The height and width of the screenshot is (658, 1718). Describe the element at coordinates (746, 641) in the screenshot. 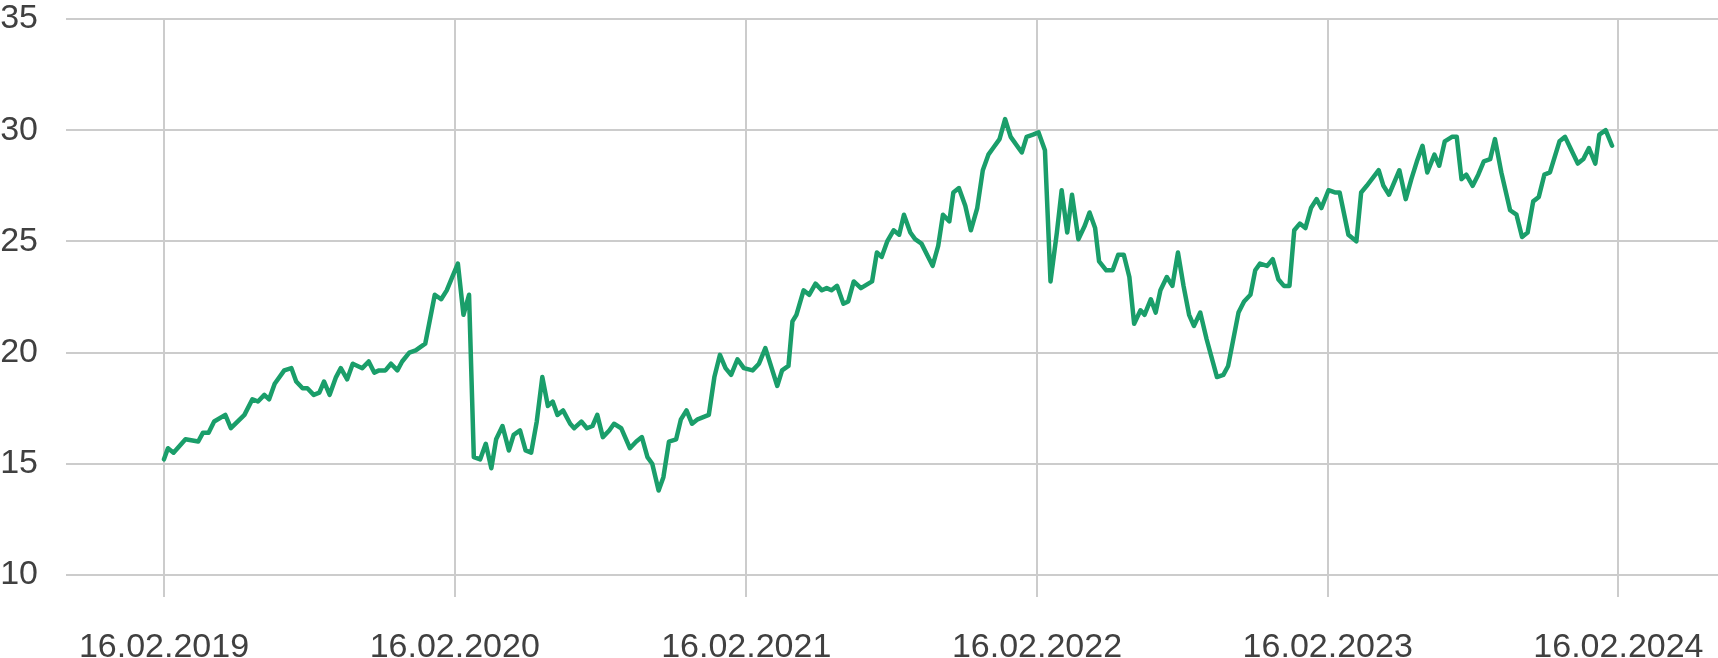

I see `x-tick-label: 16.02.2021` at that location.